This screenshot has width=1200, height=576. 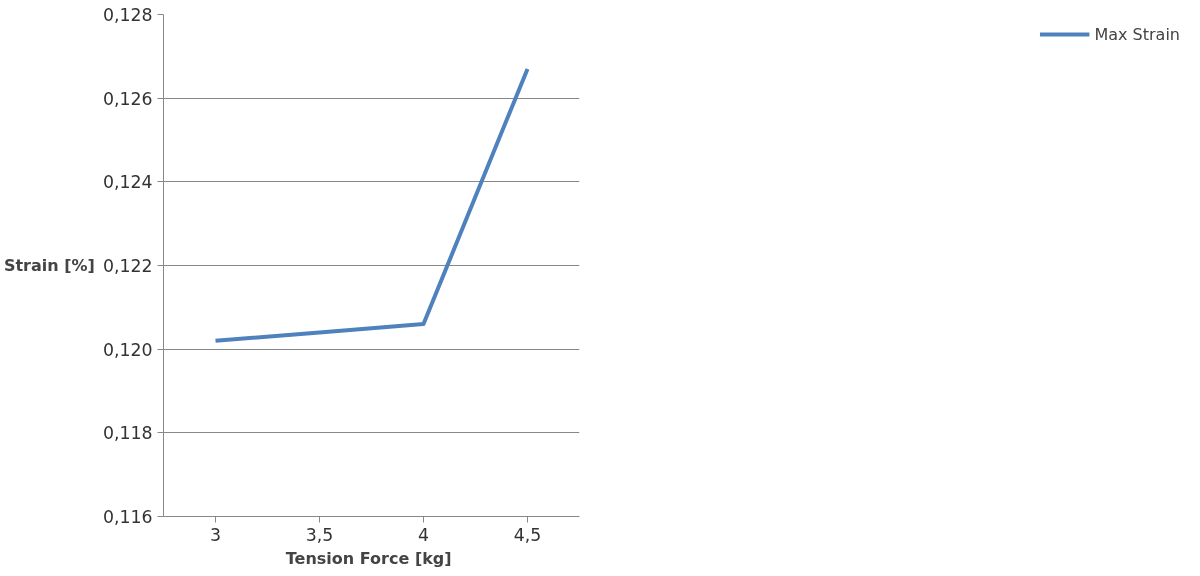 I want to click on y-tick-label: 0,120, so click(x=127, y=349).